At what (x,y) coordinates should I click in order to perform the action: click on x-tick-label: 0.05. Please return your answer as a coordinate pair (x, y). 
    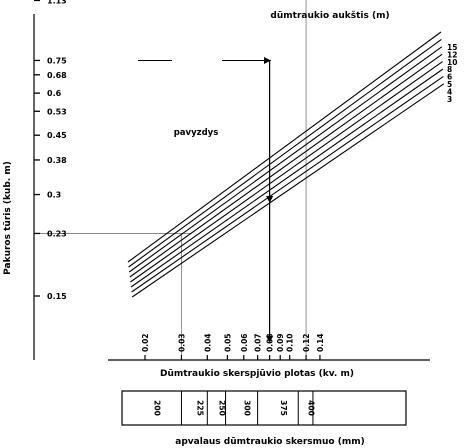
    Looking at the image, I should click on (227, 342).